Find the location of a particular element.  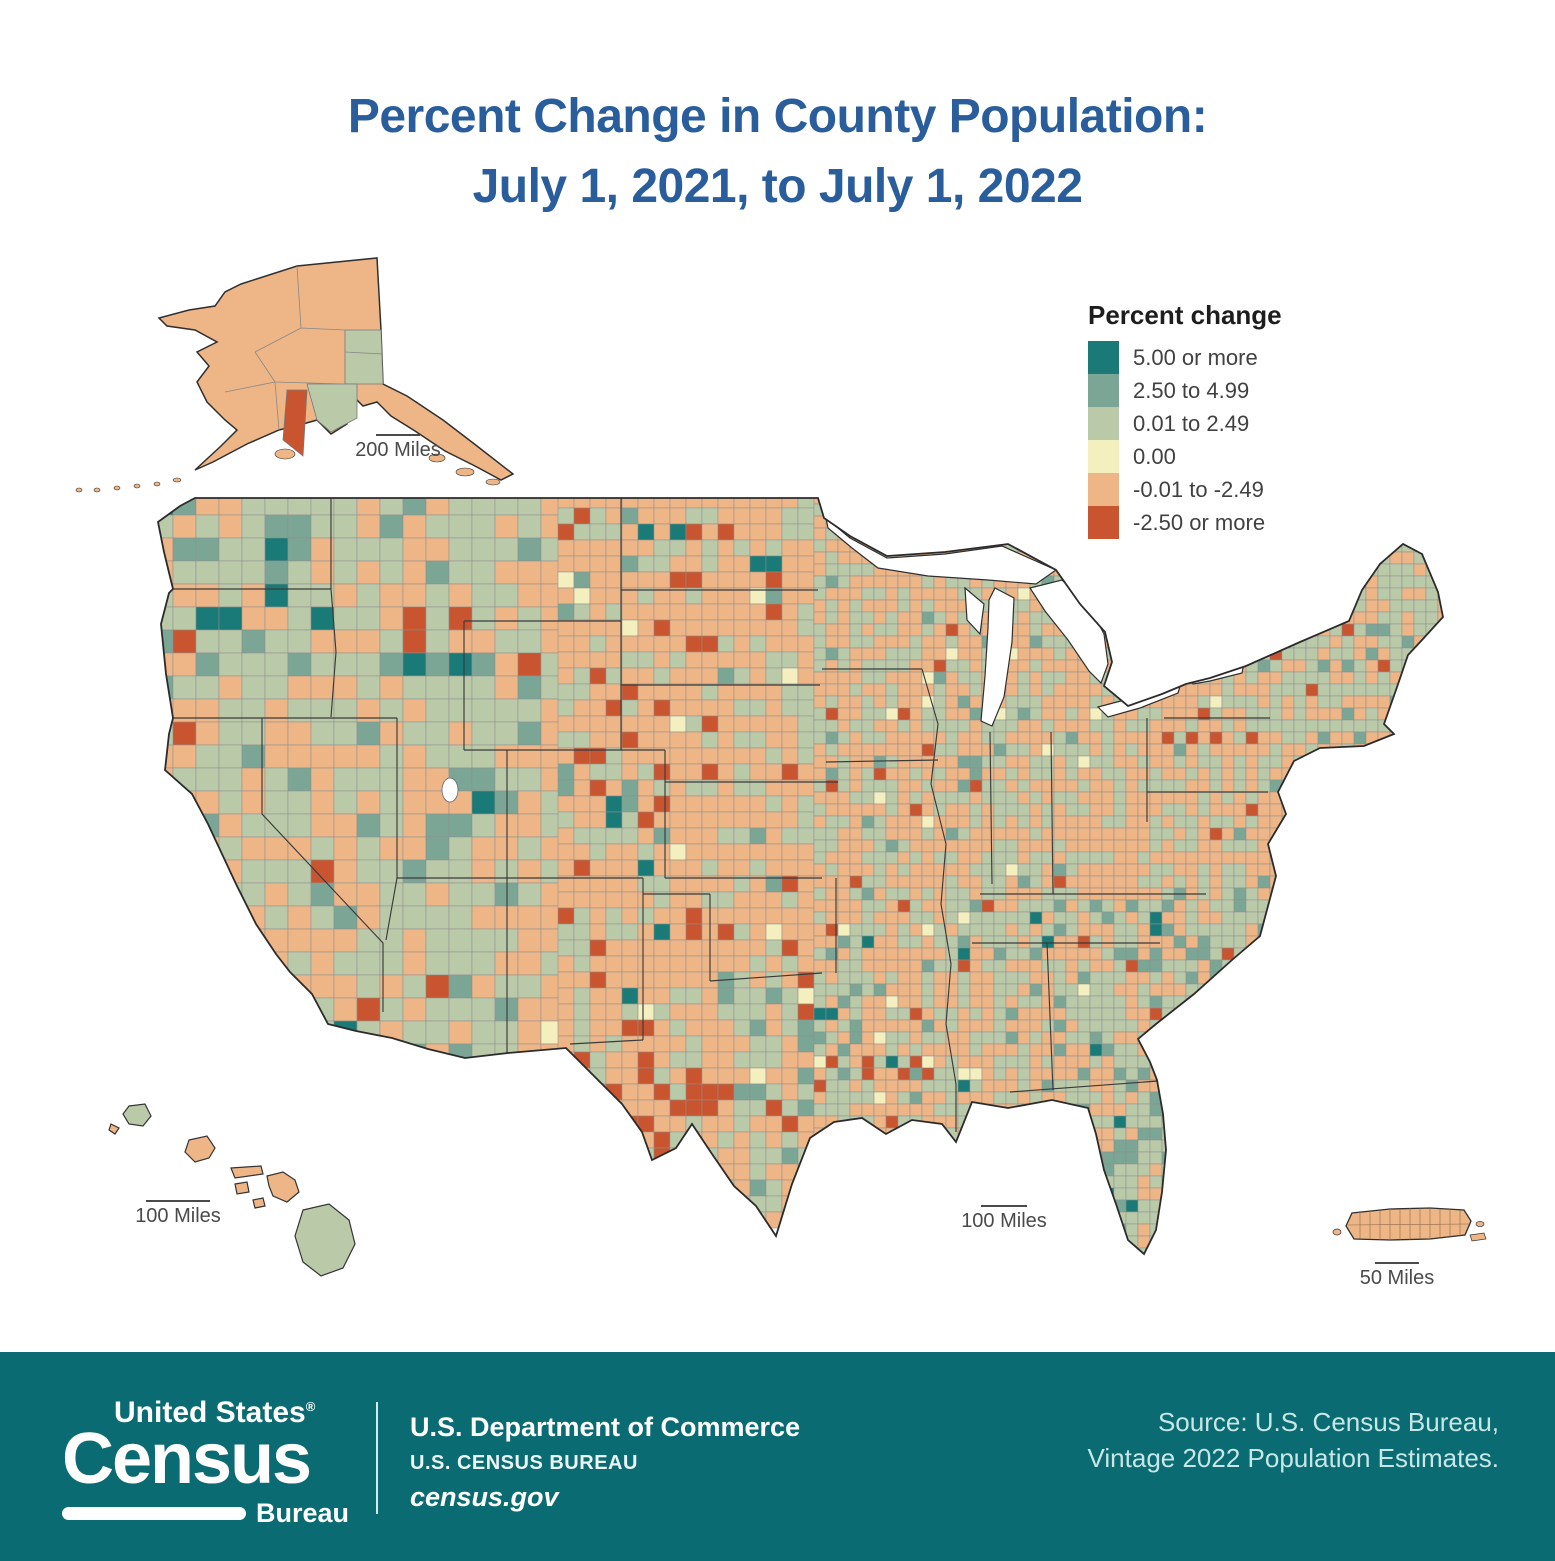

aleutian-islands is located at coordinates (288, 470).